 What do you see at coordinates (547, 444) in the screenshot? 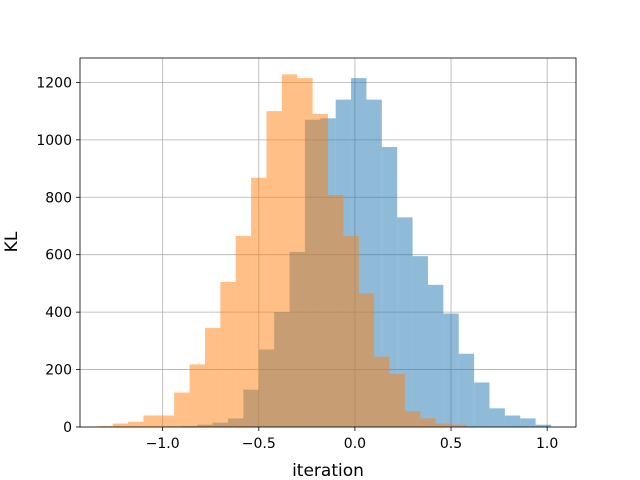
I see `x-tick-label: 1.0` at bounding box center [547, 444].